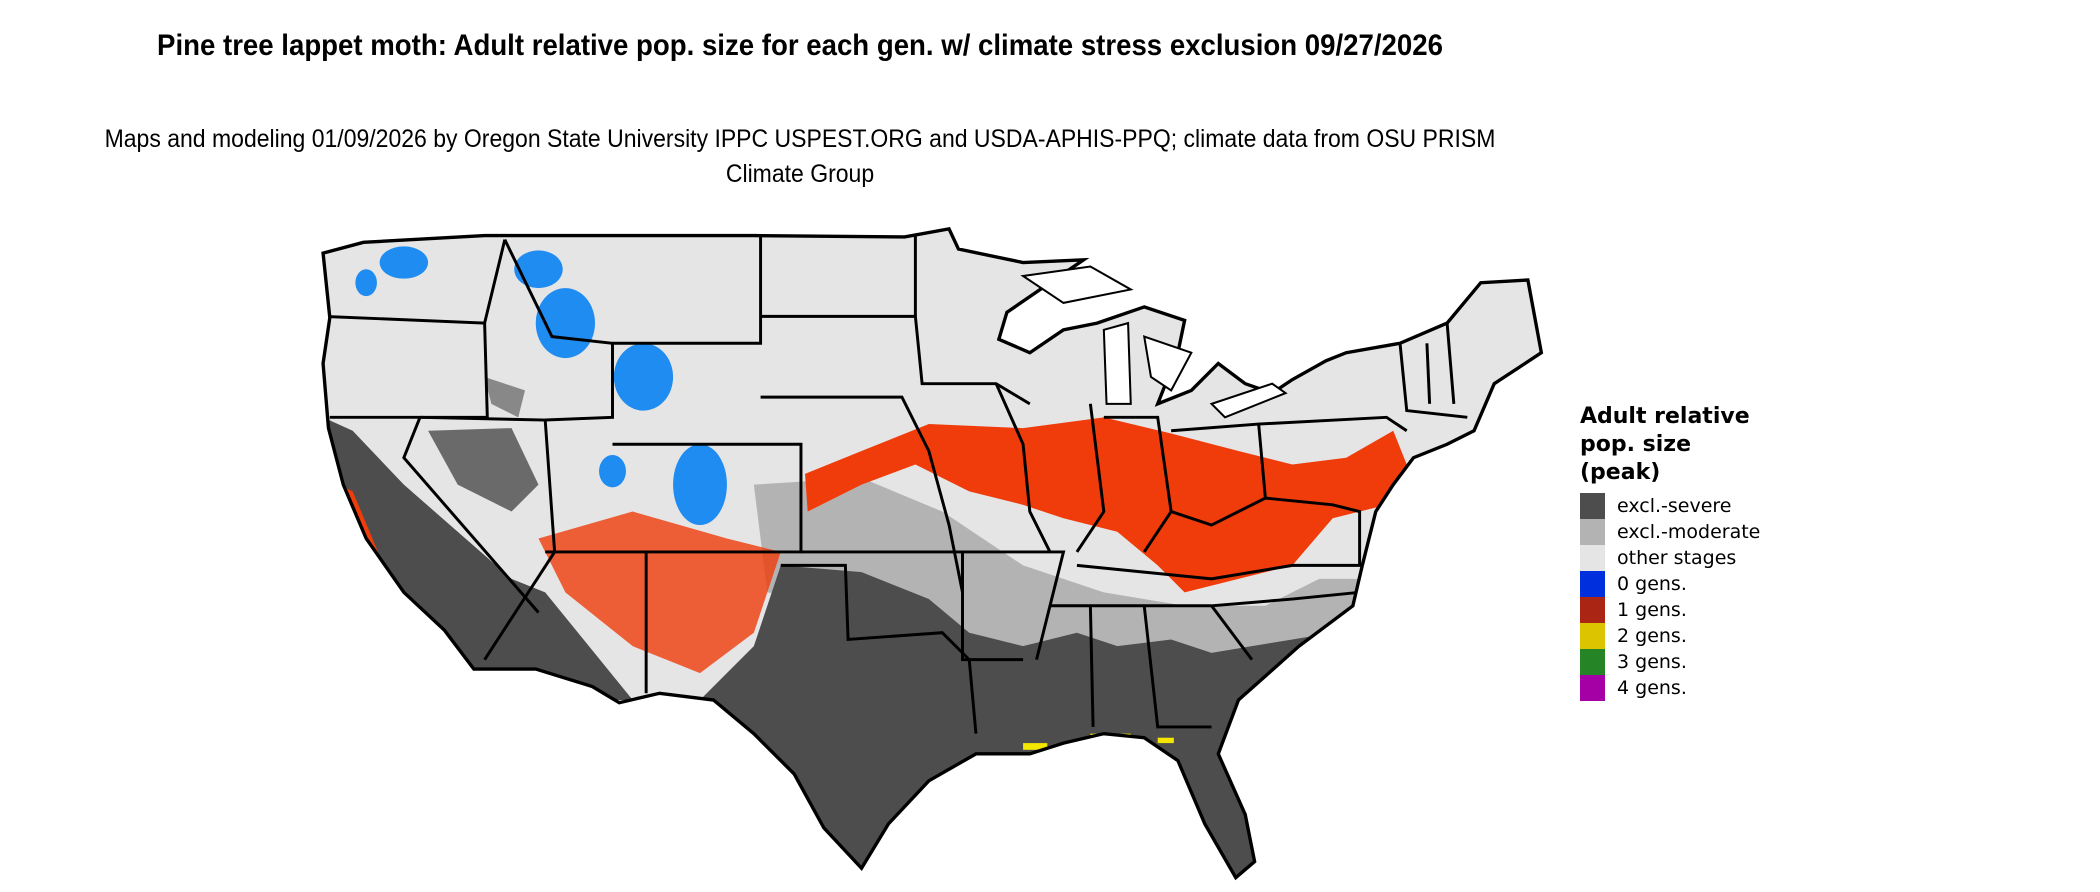 The width and height of the screenshot is (2100, 892). What do you see at coordinates (1154, 342) in the screenshot?
I see `great-lakes` at bounding box center [1154, 342].